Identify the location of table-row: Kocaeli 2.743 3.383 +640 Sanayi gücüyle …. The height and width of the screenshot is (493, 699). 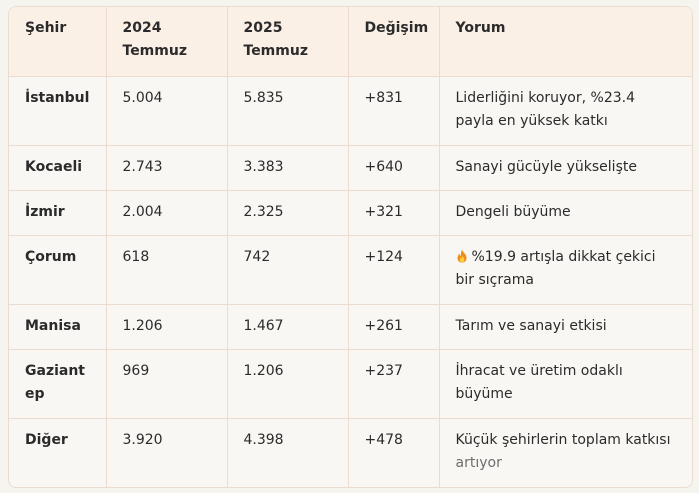
(350, 168).